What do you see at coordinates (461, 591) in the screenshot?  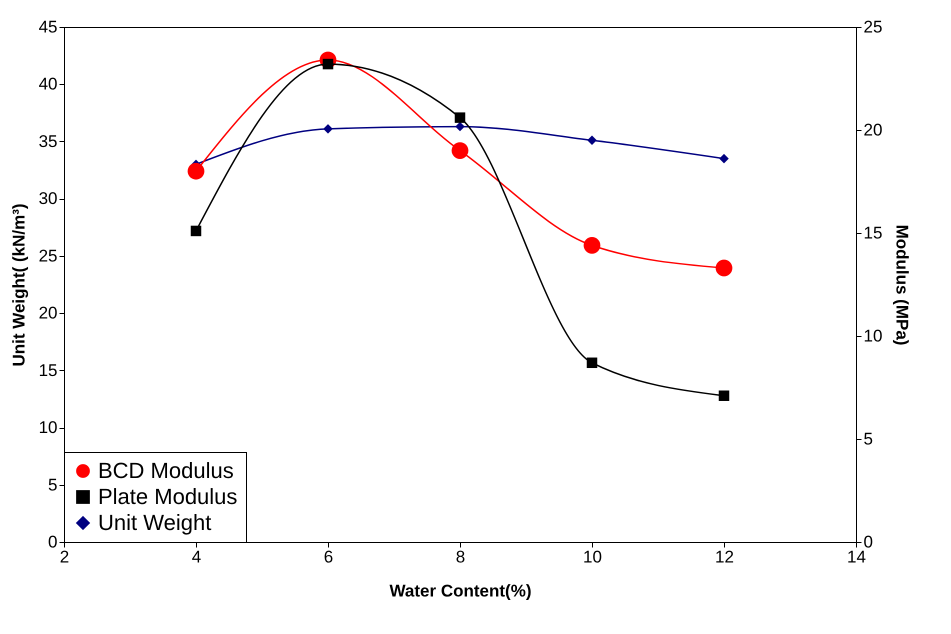 I see `x-axis-title: Water Content(%)` at bounding box center [461, 591].